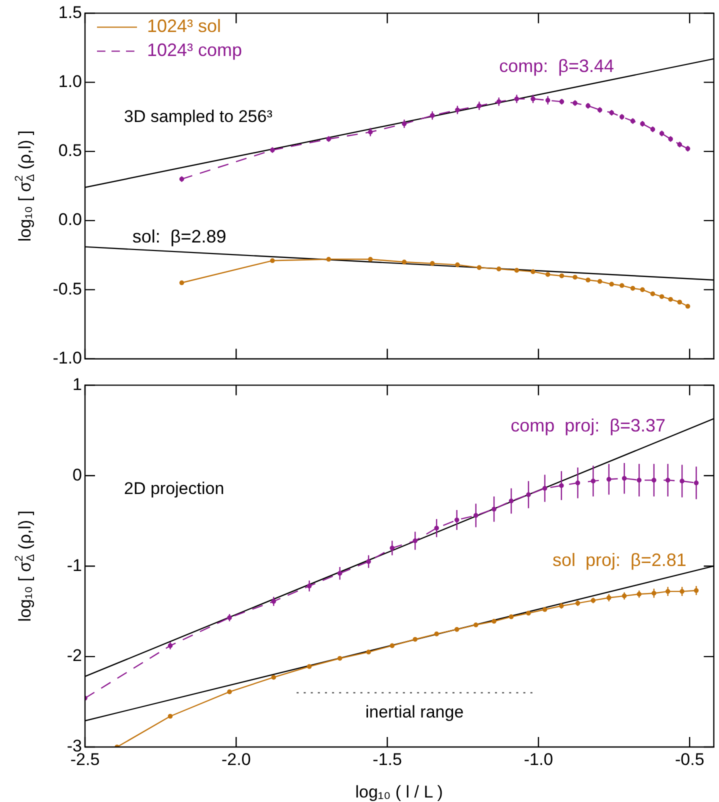  Describe the element at coordinates (67, 288) in the screenshot. I see `y-tick-label: -0.5` at that location.